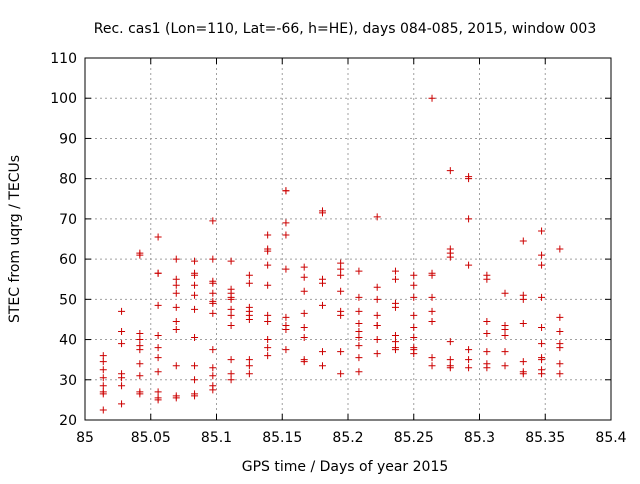  What do you see at coordinates (68, 139) in the screenshot?
I see `y-tick-label: 90` at bounding box center [68, 139].